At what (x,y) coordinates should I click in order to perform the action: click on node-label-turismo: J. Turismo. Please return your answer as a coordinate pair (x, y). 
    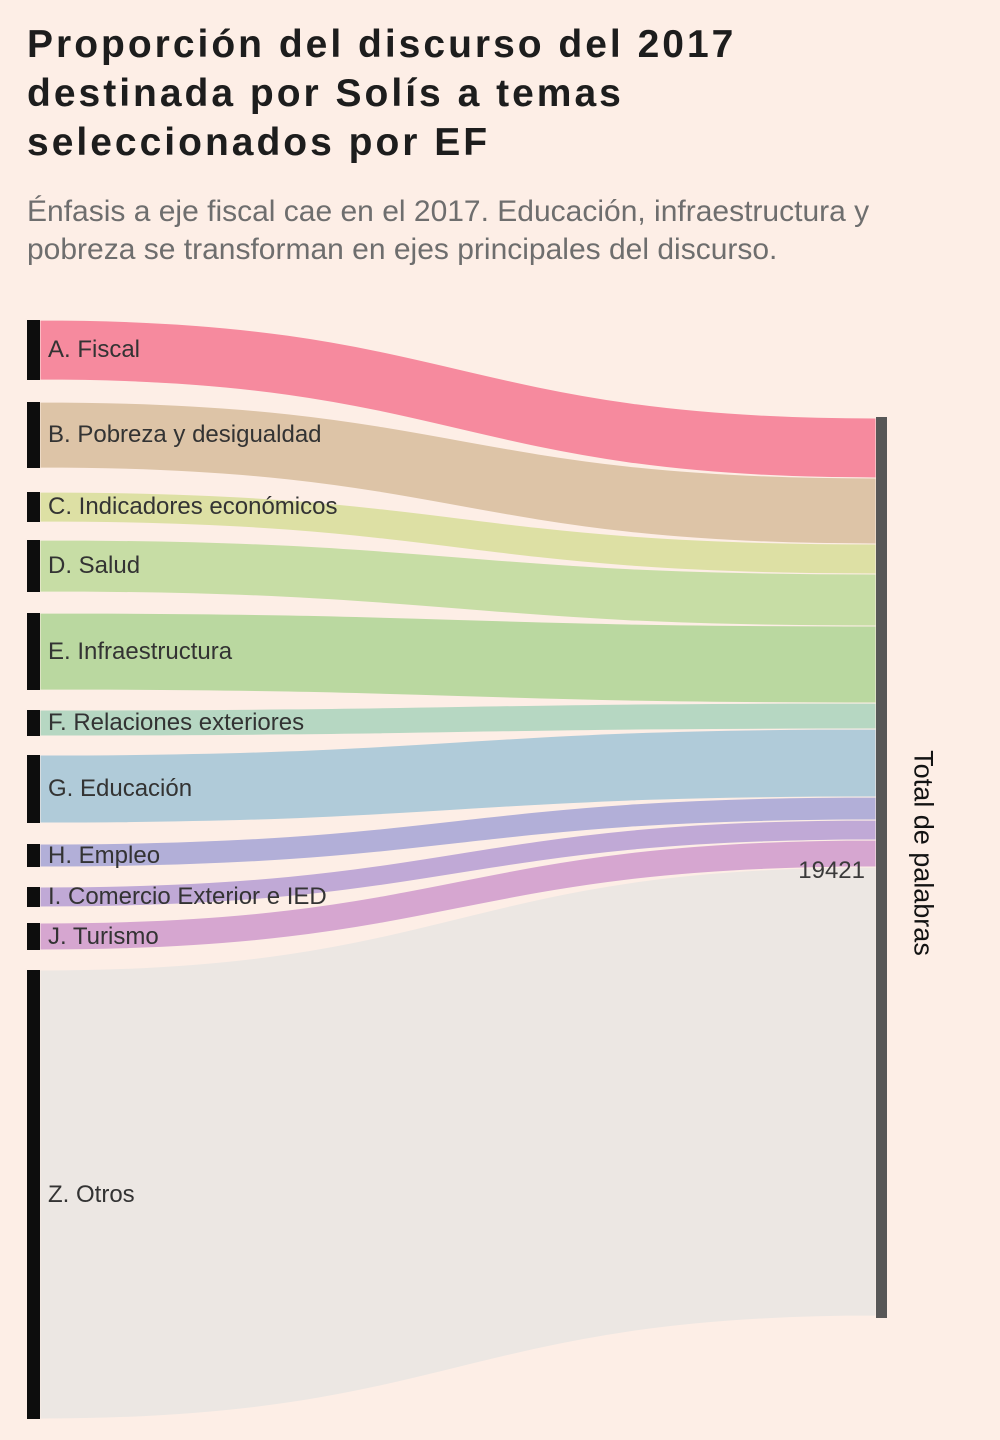
    Looking at the image, I should click on (103, 936).